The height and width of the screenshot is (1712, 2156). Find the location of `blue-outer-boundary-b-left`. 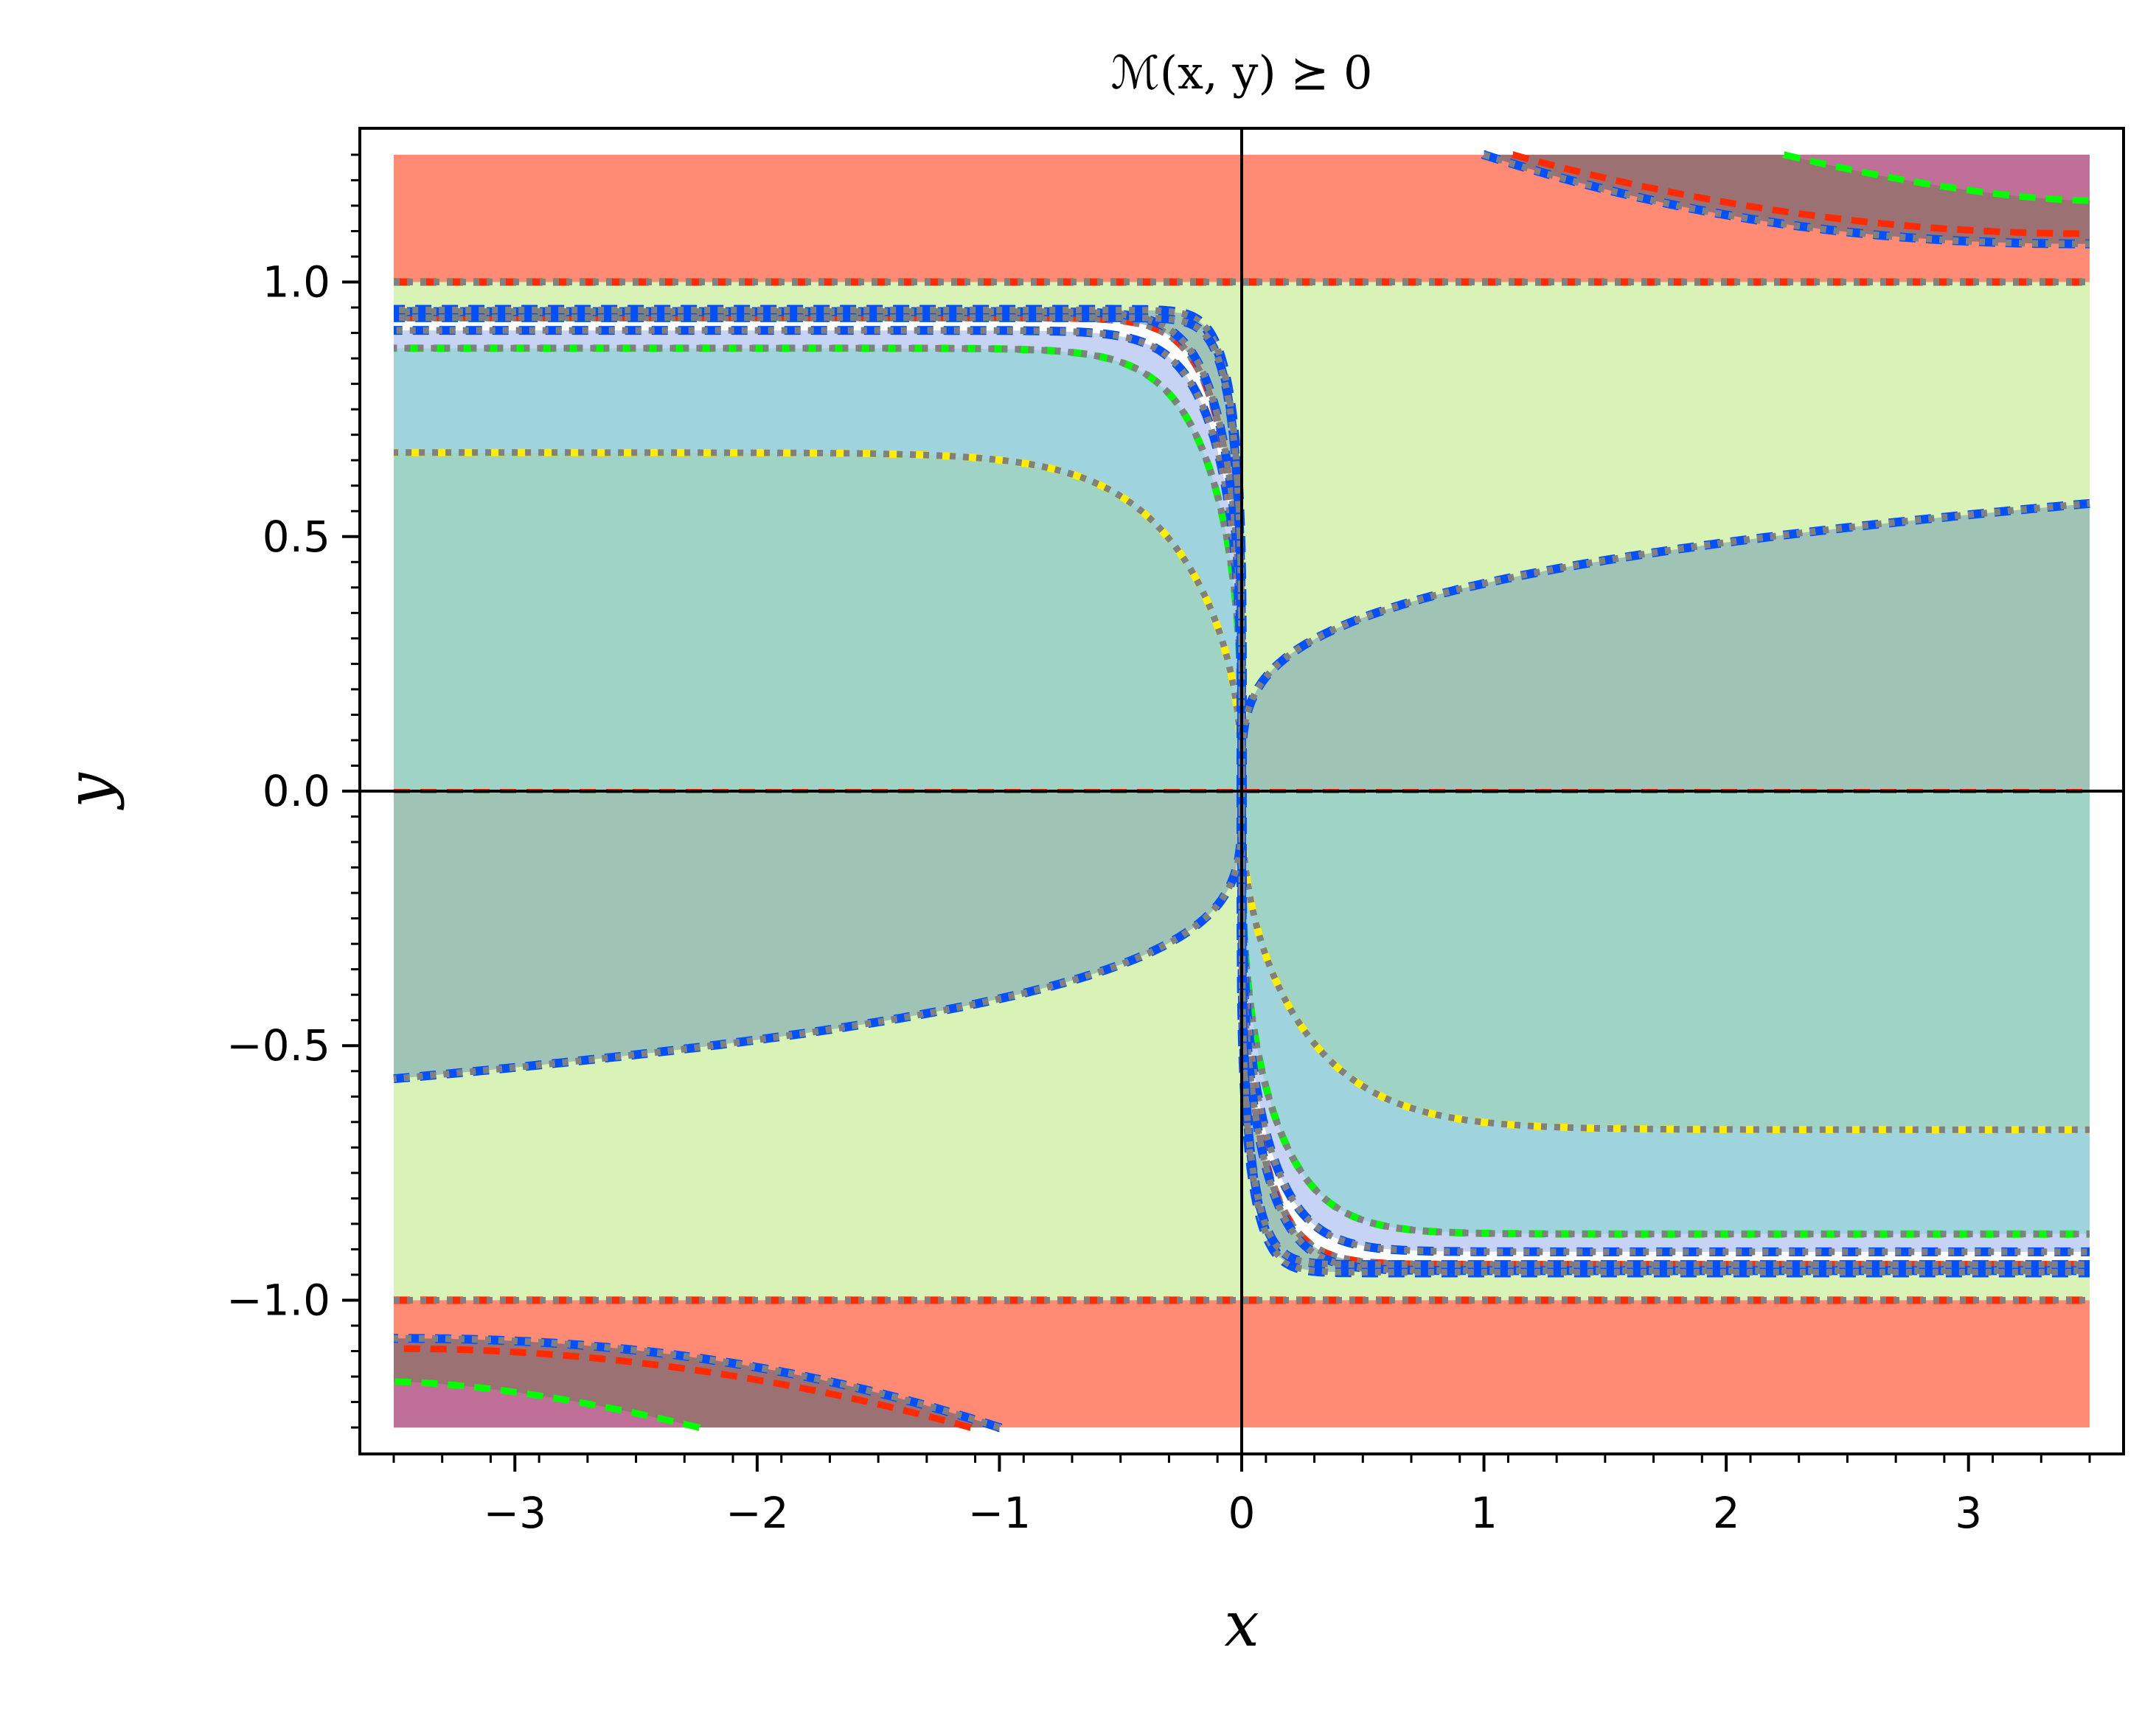

blue-outer-boundary-b-left is located at coordinates (820, 556).